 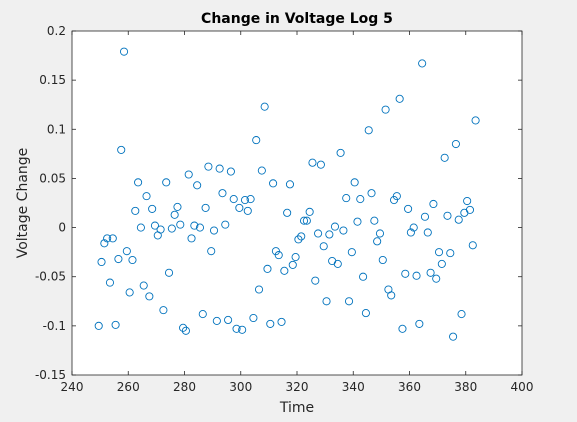 I want to click on y-tick-label: 0.1, so click(x=56, y=129).